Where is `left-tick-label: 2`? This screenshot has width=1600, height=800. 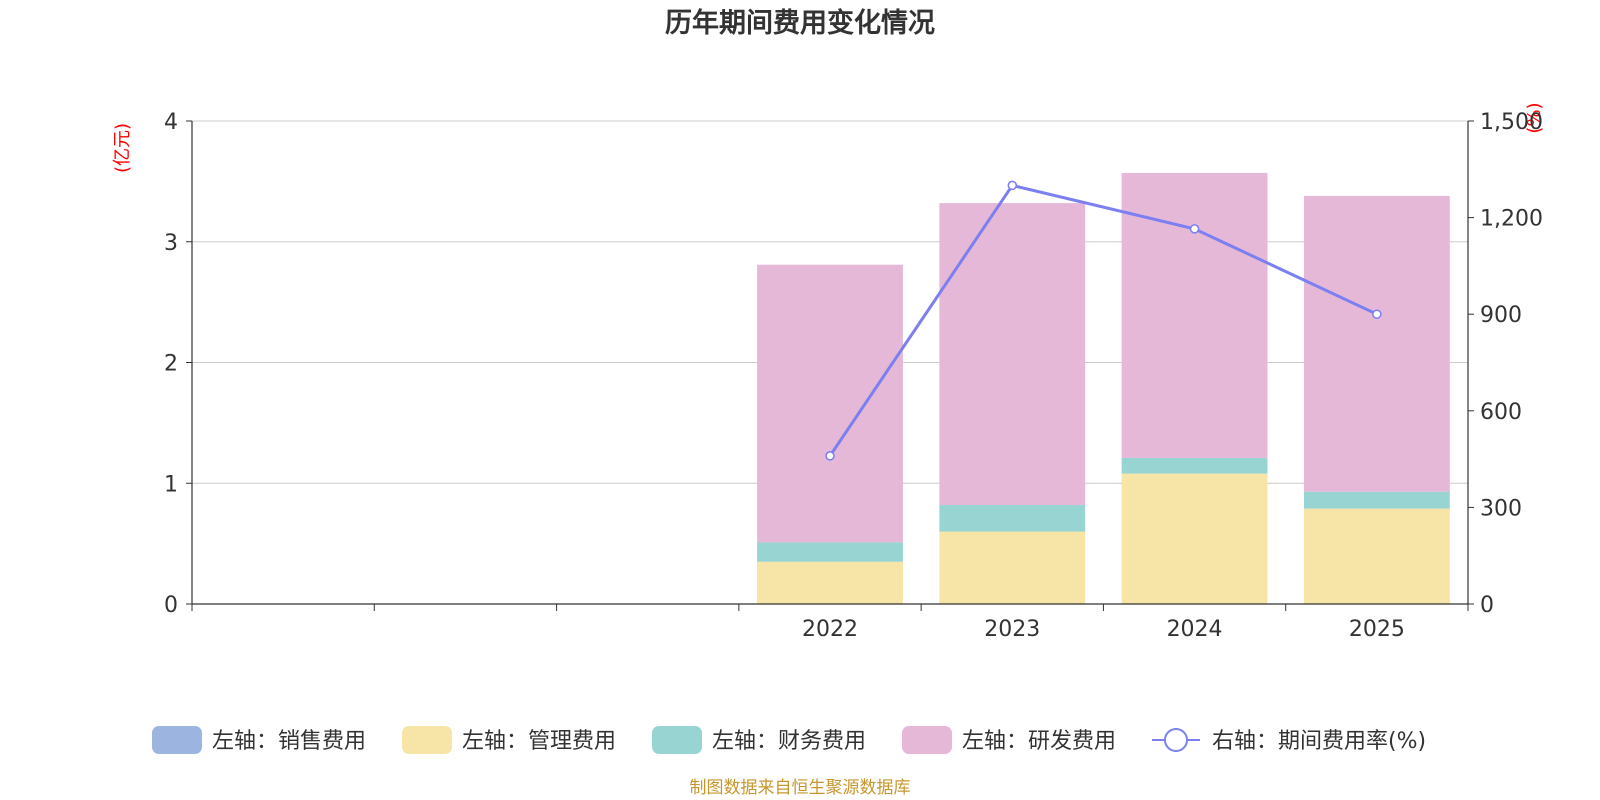 left-tick-label: 2 is located at coordinates (171, 364).